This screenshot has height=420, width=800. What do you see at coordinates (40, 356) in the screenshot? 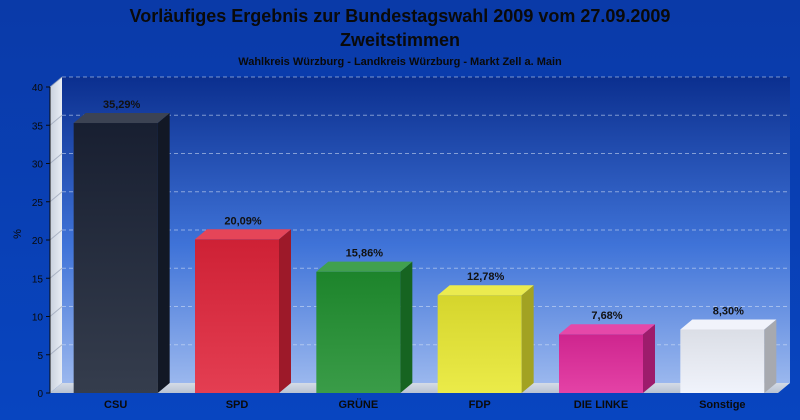
I see `y-tick-label: 5` at bounding box center [40, 356].